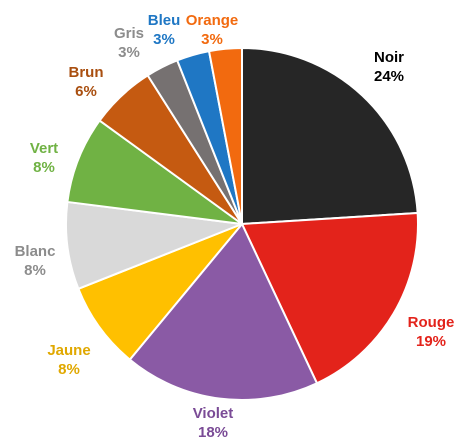  Describe the element at coordinates (389, 67) in the screenshot. I see `pie-label-noir: Noir 24%` at that location.